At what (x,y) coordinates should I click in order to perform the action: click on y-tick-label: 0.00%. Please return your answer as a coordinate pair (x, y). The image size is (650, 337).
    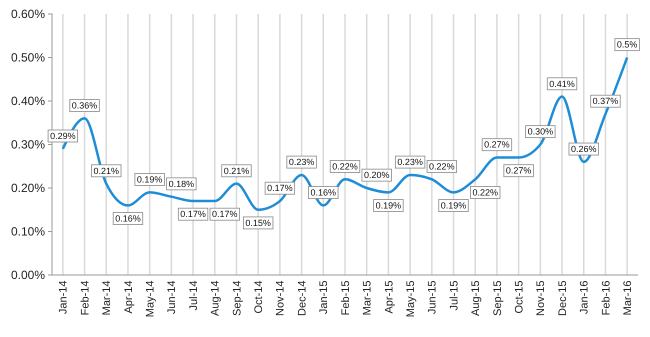
    Looking at the image, I should click on (28, 275).